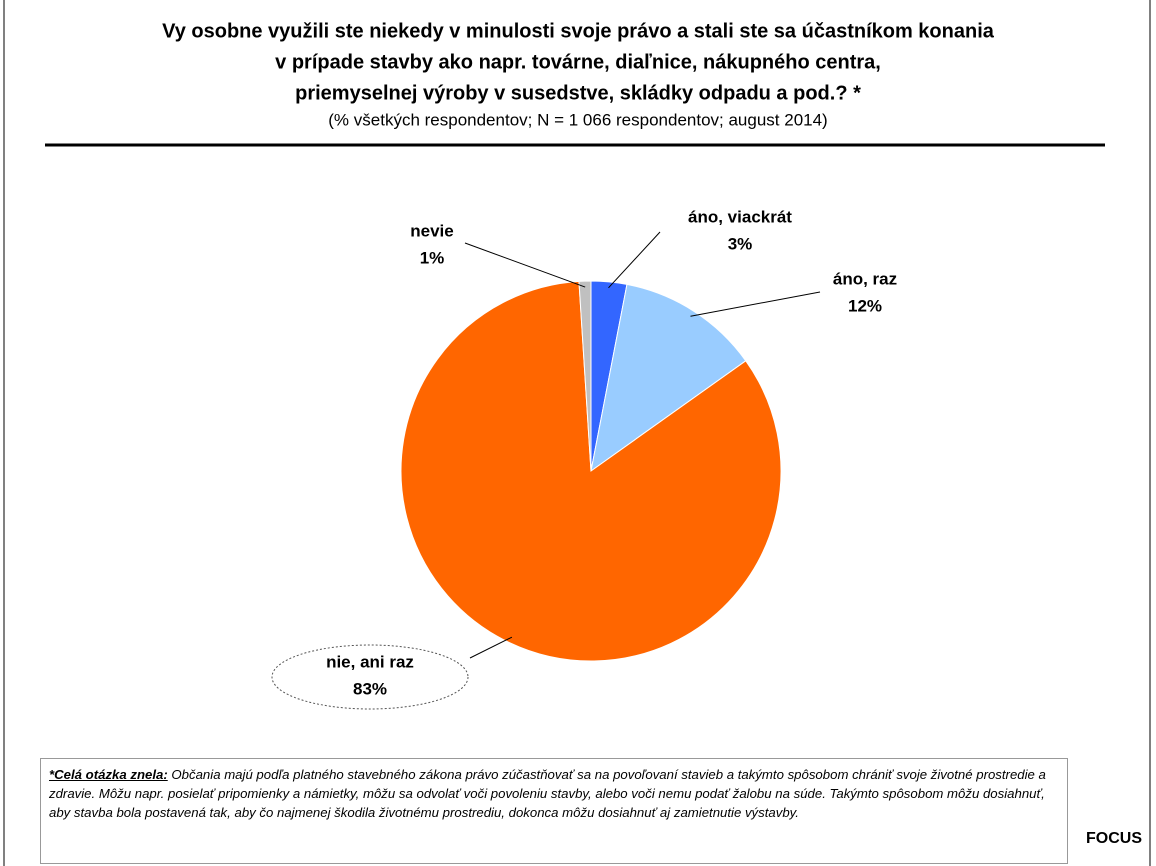 The height and width of the screenshot is (866, 1156). What do you see at coordinates (370, 688) in the screenshot?
I see `slice-value: 83%` at bounding box center [370, 688].